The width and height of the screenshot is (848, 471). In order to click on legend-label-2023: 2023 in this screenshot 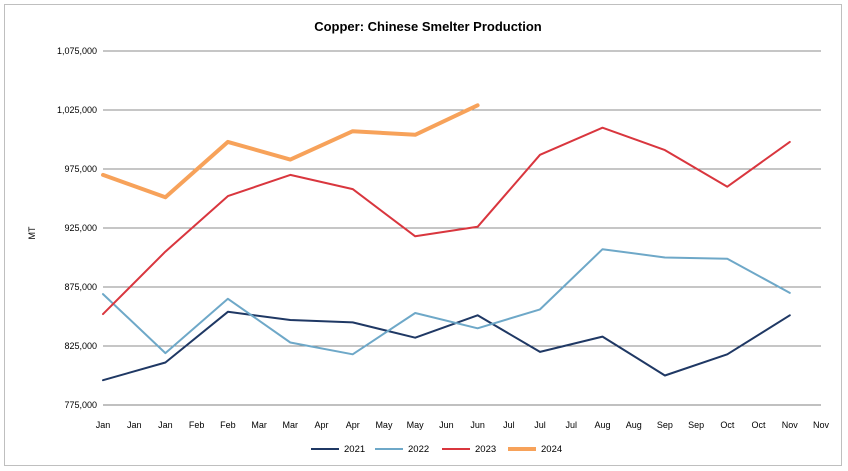, I will do `click(485, 449)`.